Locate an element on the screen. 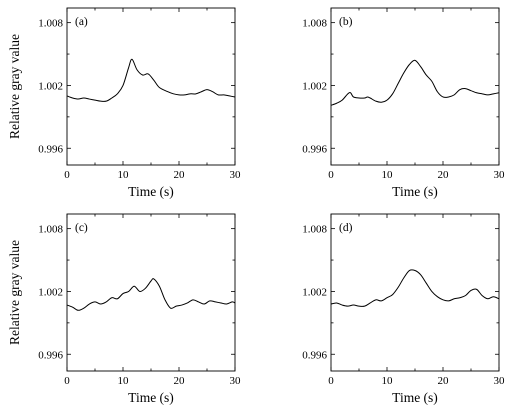  panel-label: (d) is located at coordinates (346, 228).